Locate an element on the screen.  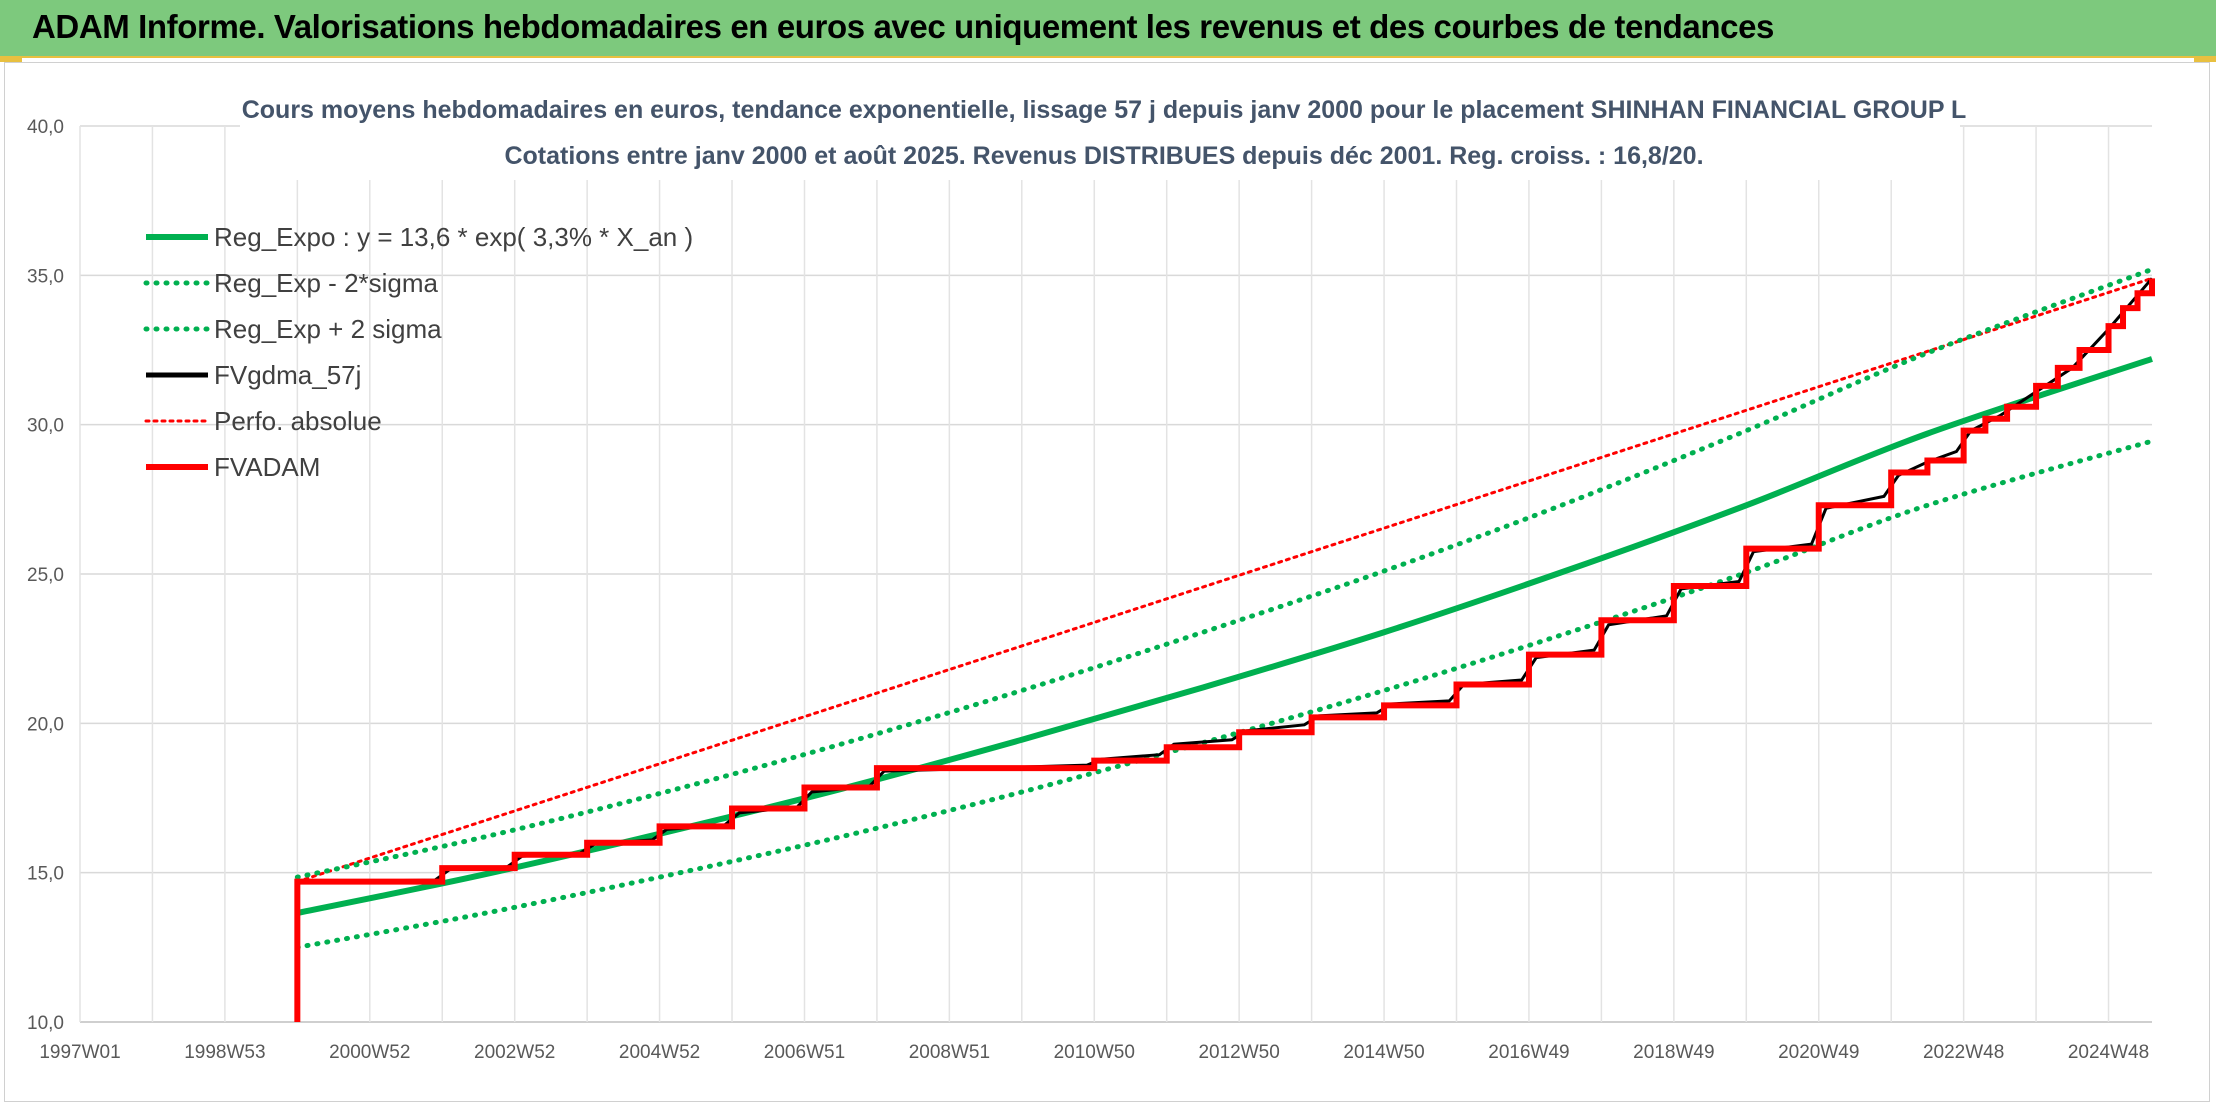
x-tick-label: 2002W52 is located at coordinates (514, 1052).